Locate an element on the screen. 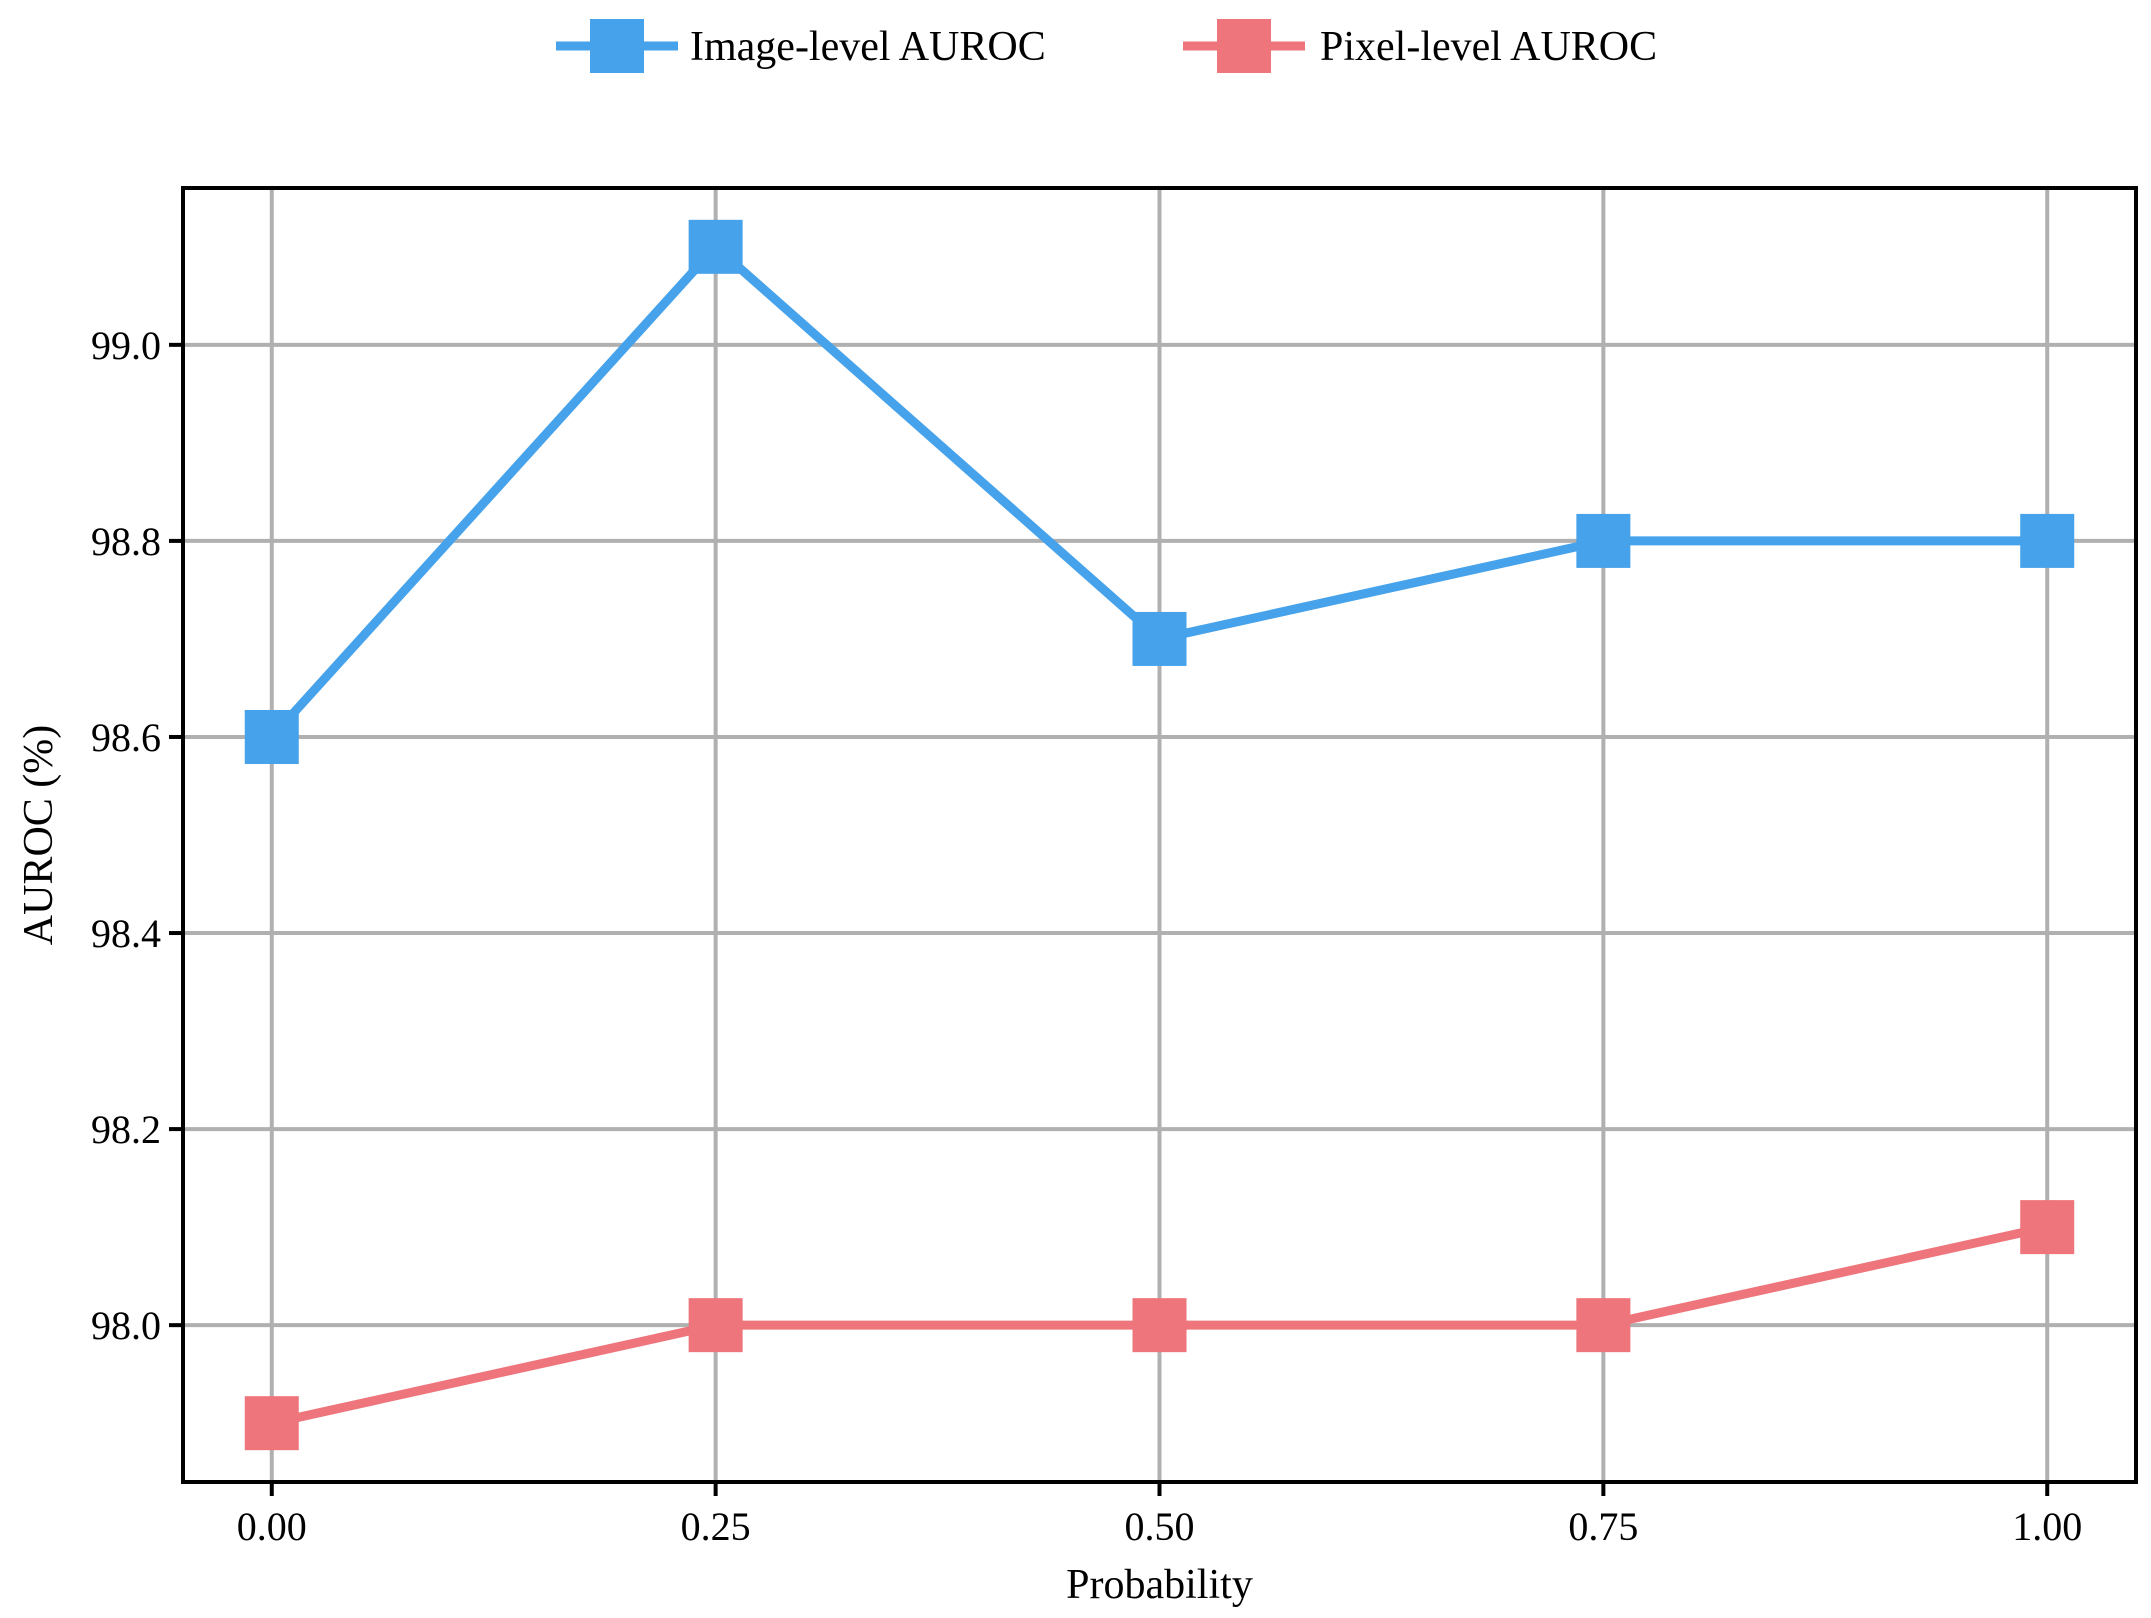  x-tick-label: 0.00 is located at coordinates (272, 1526).